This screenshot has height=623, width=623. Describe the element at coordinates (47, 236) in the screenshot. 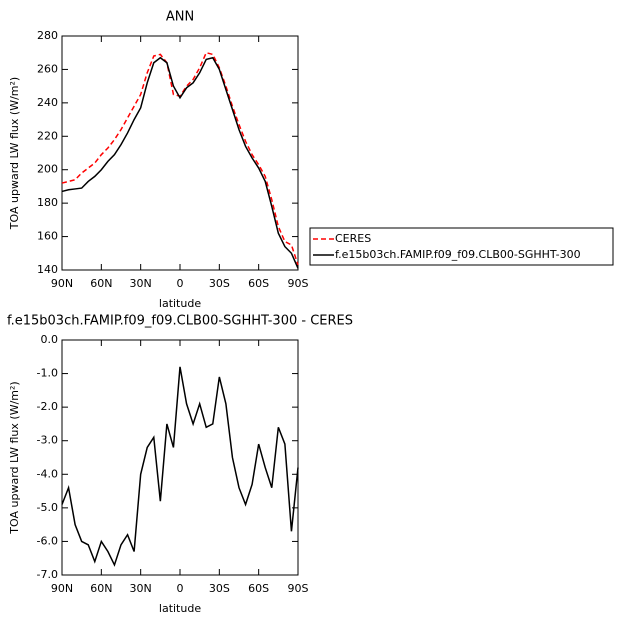

I see `y-tick-label: 160` at that location.